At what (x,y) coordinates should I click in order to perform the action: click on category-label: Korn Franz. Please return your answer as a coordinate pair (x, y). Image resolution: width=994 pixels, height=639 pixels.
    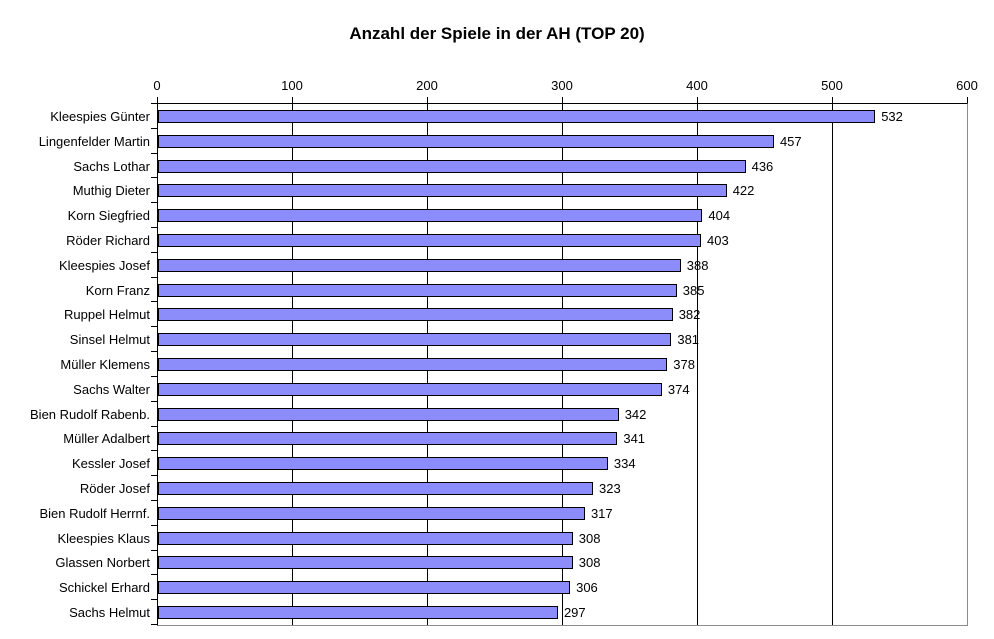
    Looking at the image, I should click on (117, 290).